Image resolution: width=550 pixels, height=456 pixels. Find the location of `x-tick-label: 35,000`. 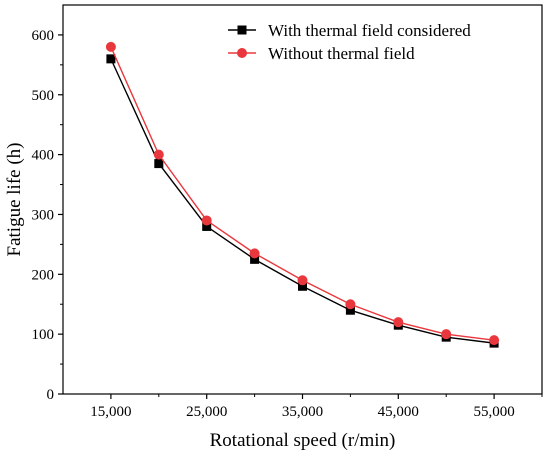

x-tick-label: 35,000 is located at coordinates (302, 412).